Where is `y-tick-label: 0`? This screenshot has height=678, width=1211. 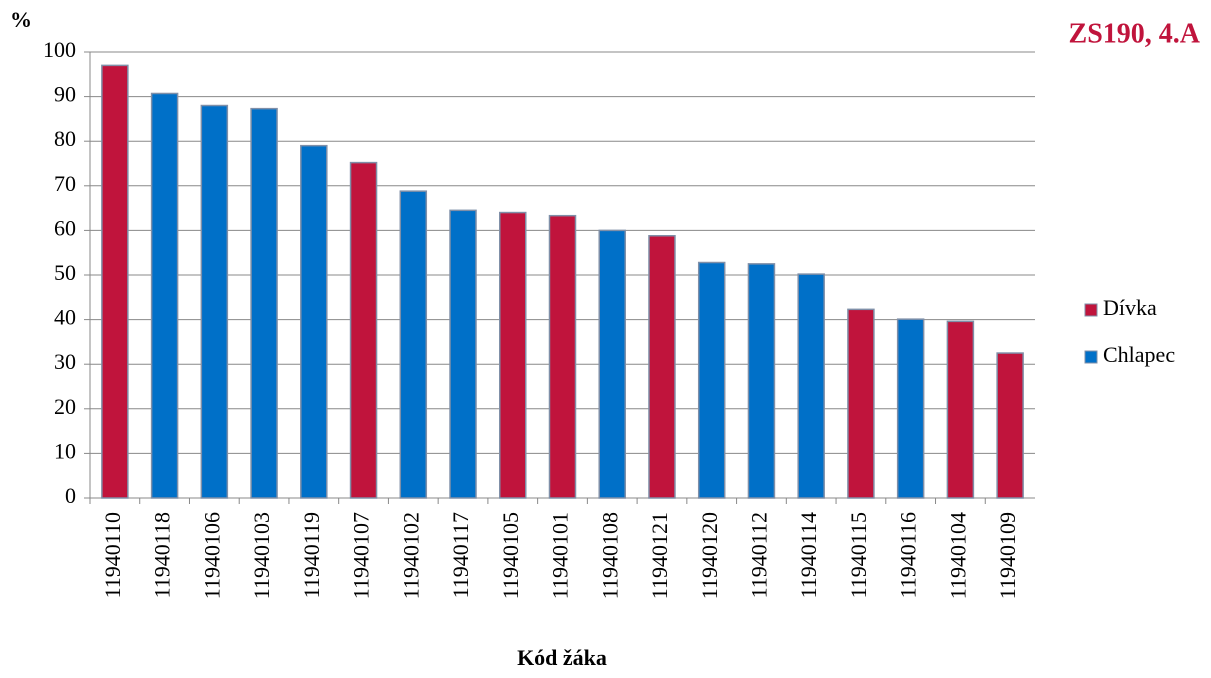
y-tick-label: 0 is located at coordinates (70, 495).